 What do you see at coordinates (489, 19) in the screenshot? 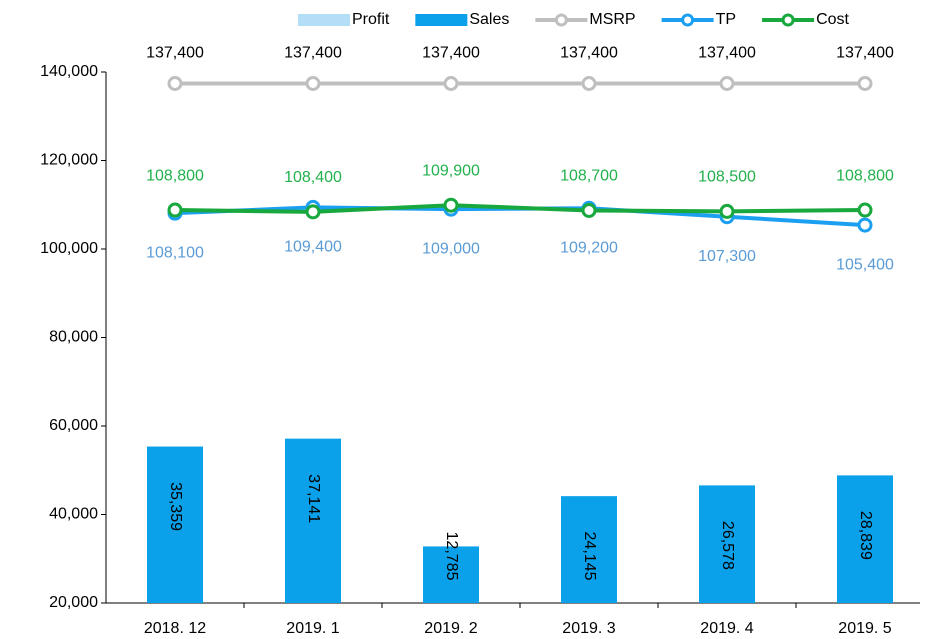
I see `legend-label: Sales` at bounding box center [489, 19].